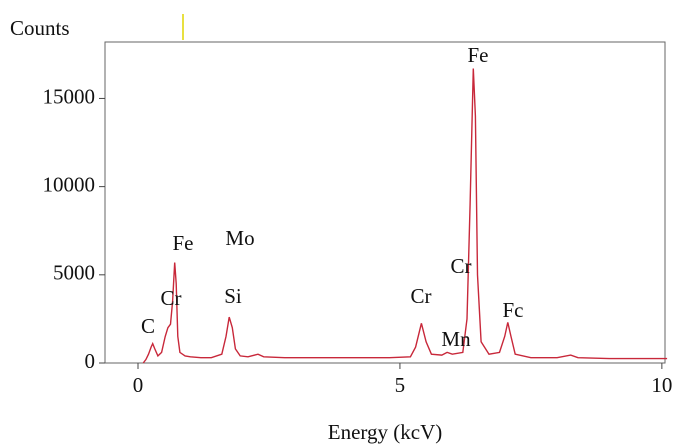  Describe the element at coordinates (69, 96) in the screenshot. I see `y-tick-label: 15000` at that location.